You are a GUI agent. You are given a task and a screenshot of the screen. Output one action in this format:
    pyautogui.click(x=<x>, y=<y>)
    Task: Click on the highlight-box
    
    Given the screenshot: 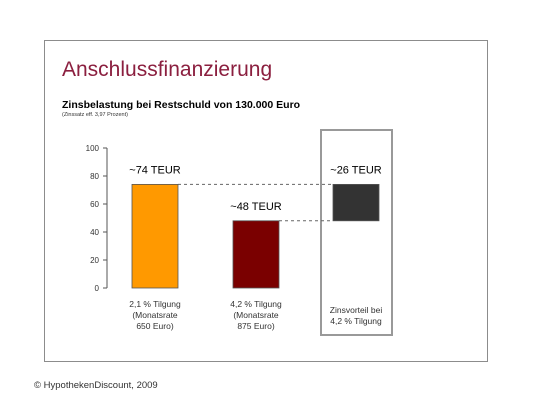 What is the action you would take?
    pyautogui.click(x=356, y=232)
    